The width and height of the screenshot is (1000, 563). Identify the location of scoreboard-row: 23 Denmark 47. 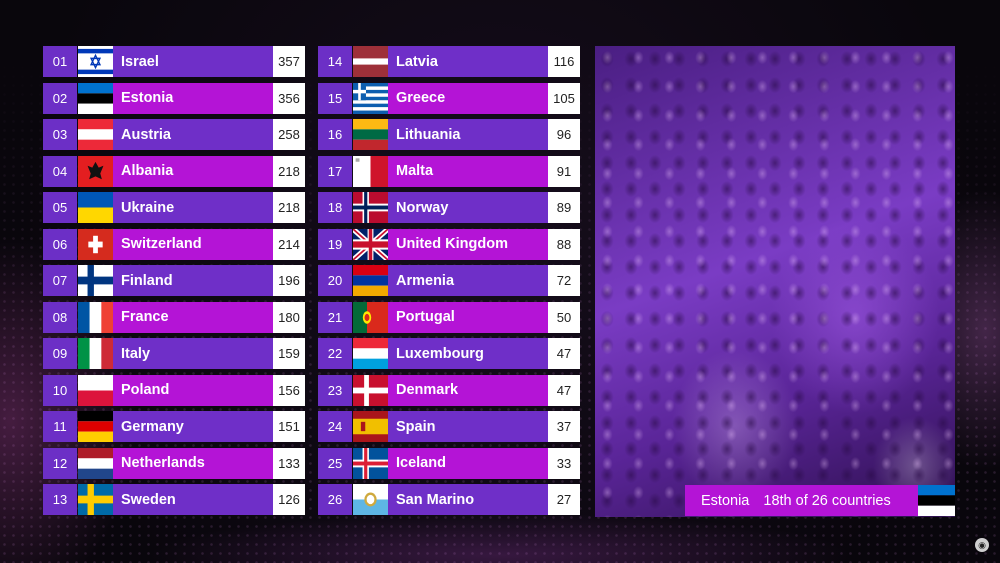
(449, 390).